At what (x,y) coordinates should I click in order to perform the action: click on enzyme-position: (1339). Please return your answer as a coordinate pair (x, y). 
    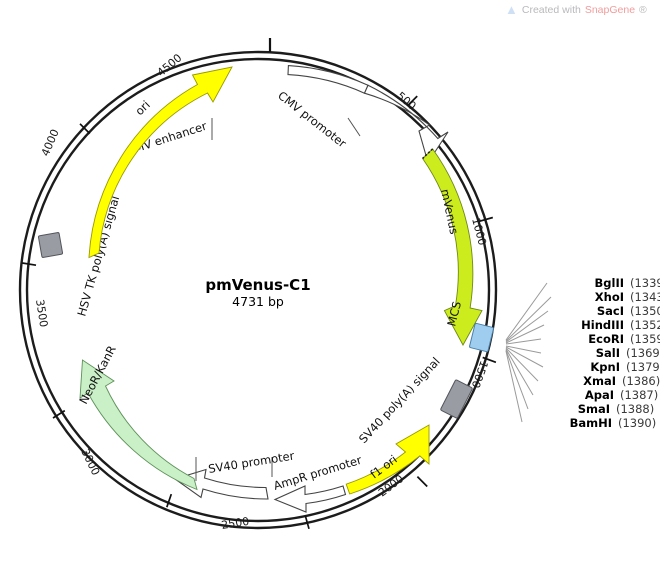
    Looking at the image, I should click on (645, 283).